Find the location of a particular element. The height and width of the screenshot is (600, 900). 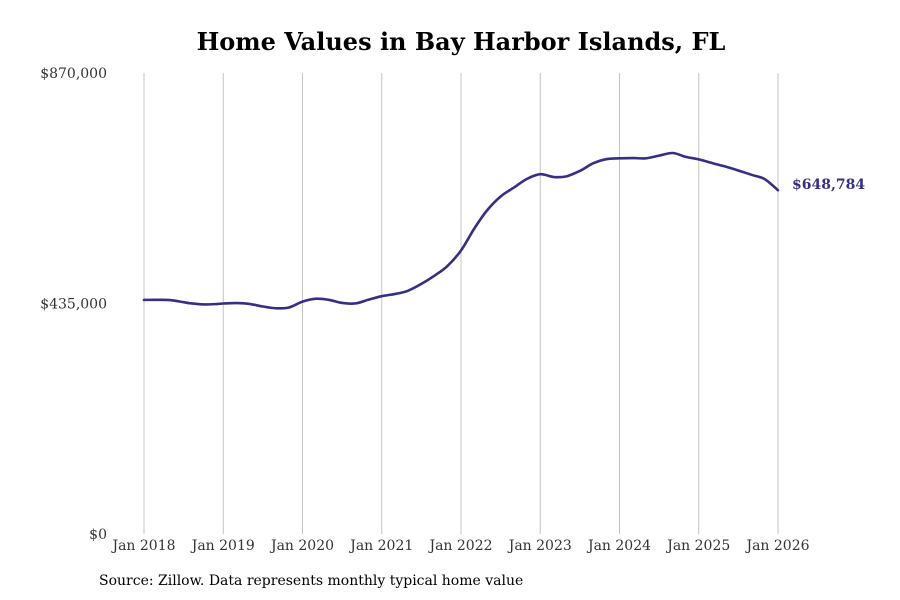

x-tick-label: Jan 2019 is located at coordinates (222, 546).